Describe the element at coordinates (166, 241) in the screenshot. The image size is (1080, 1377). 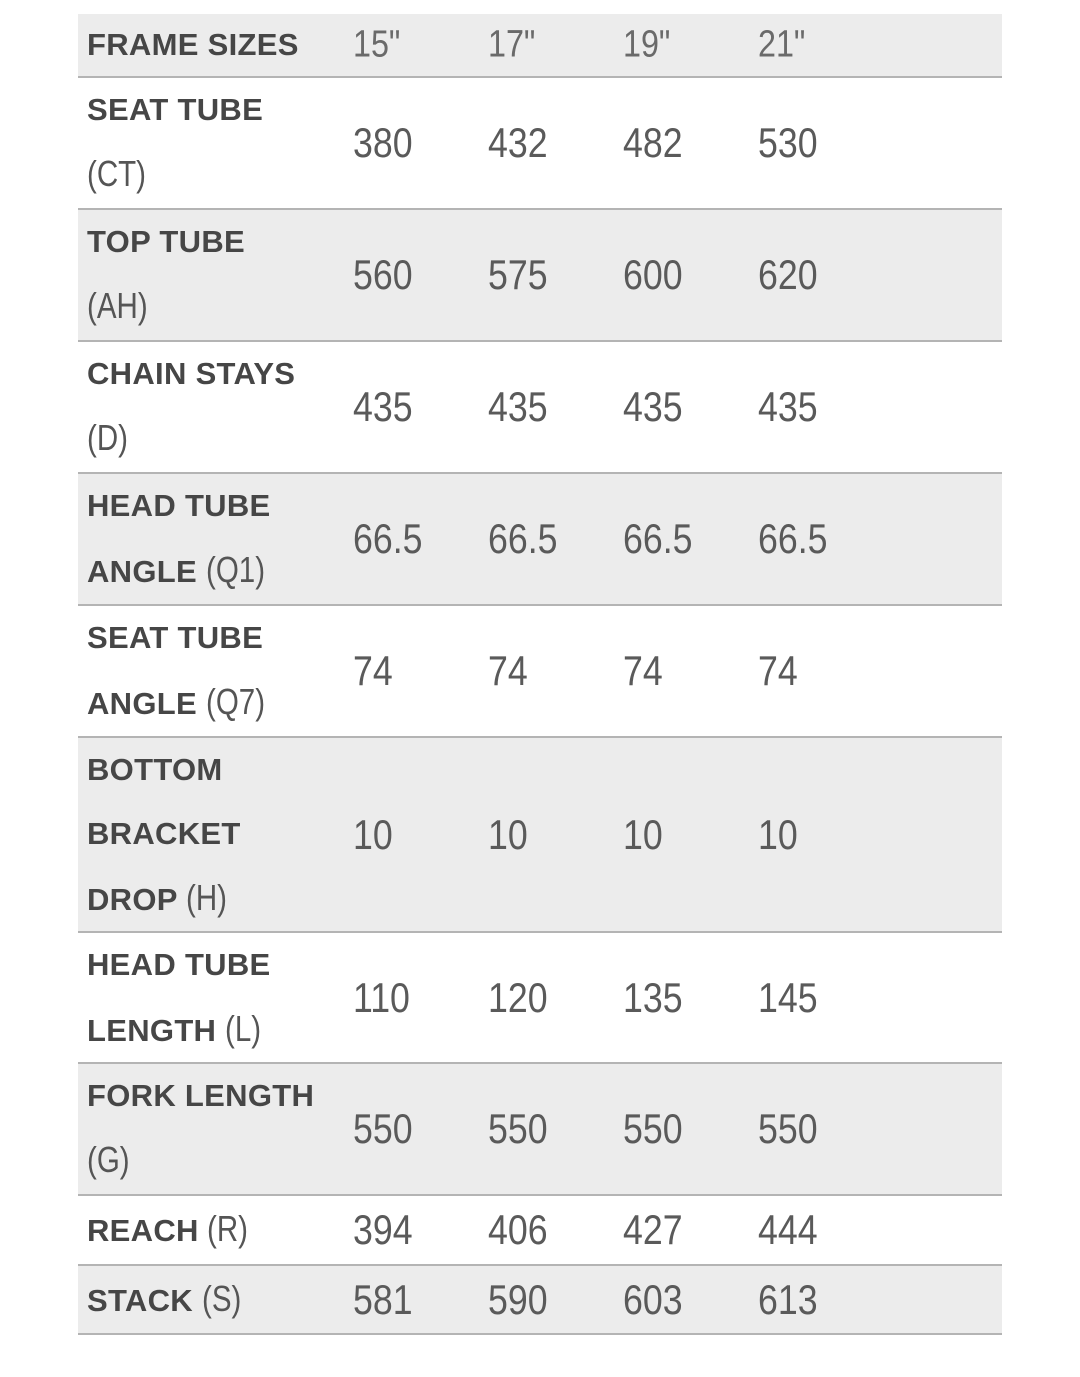
I see `row-name: TOP TUBE` at that location.